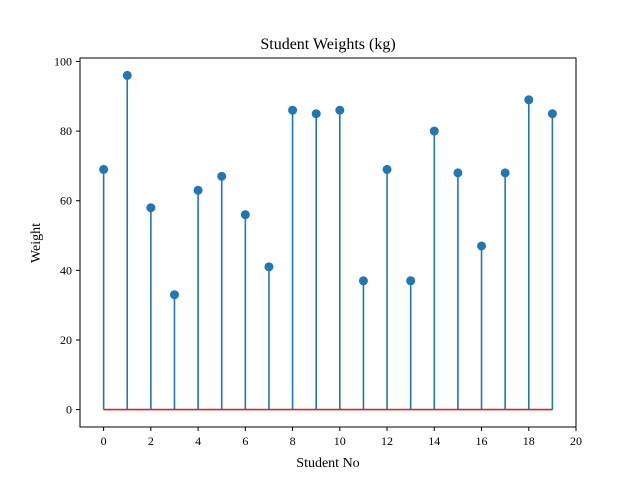 This screenshot has width=640, height=485. What do you see at coordinates (434, 441) in the screenshot?
I see `x-tick-label: 14` at bounding box center [434, 441].